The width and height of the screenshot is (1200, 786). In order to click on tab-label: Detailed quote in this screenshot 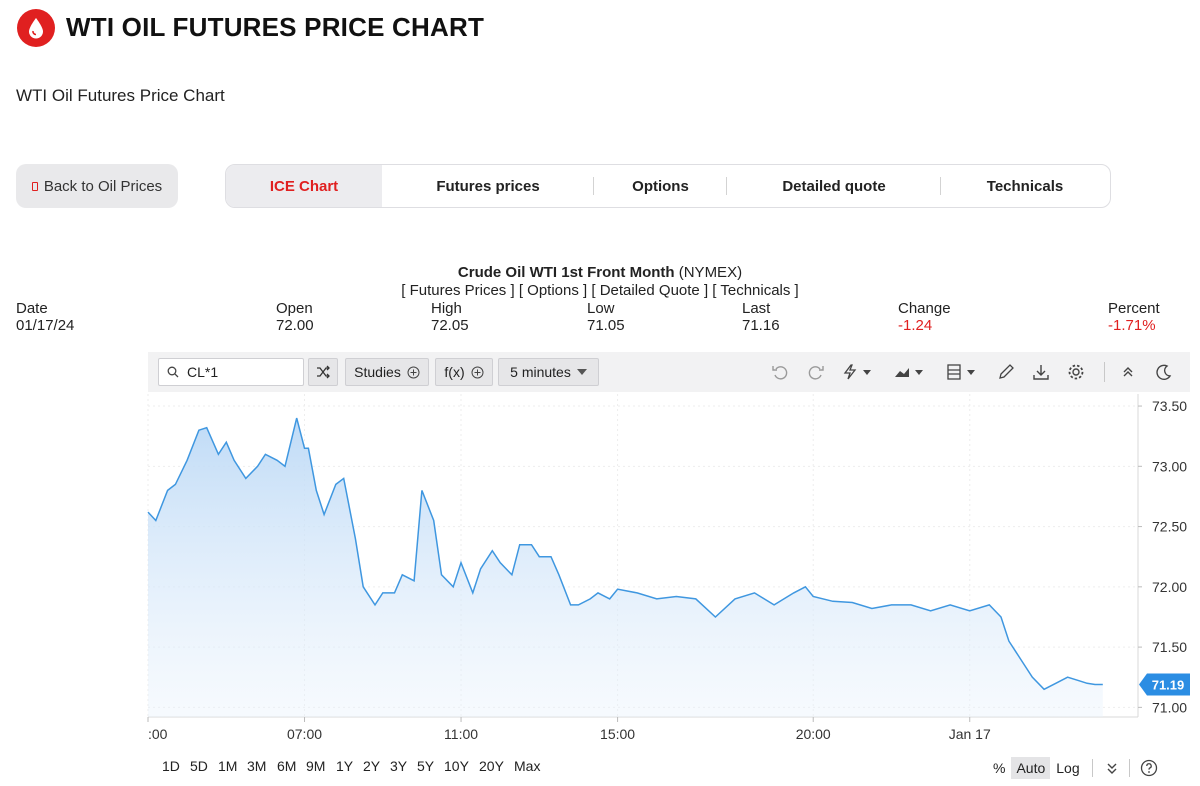, I will do `click(834, 186)`.